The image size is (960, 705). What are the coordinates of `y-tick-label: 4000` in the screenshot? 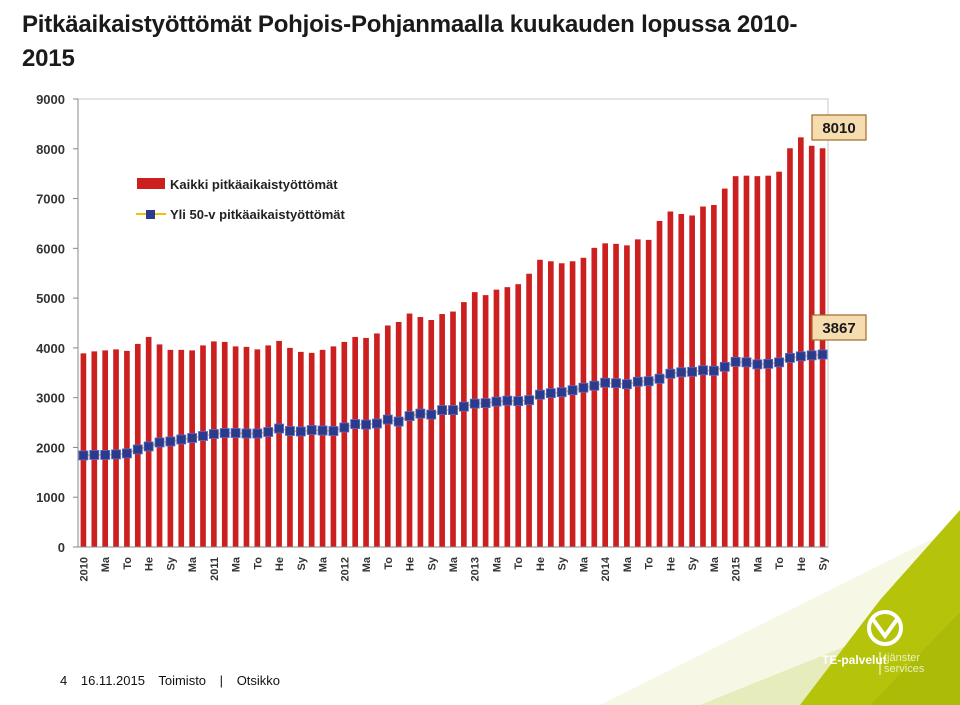 It's located at (50, 348).